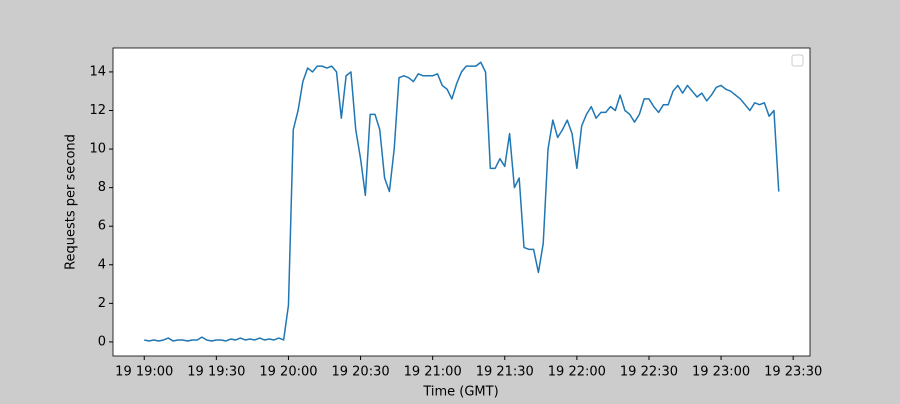  What do you see at coordinates (216, 372) in the screenshot?
I see `x-tick-label: 19 19:30` at bounding box center [216, 372].